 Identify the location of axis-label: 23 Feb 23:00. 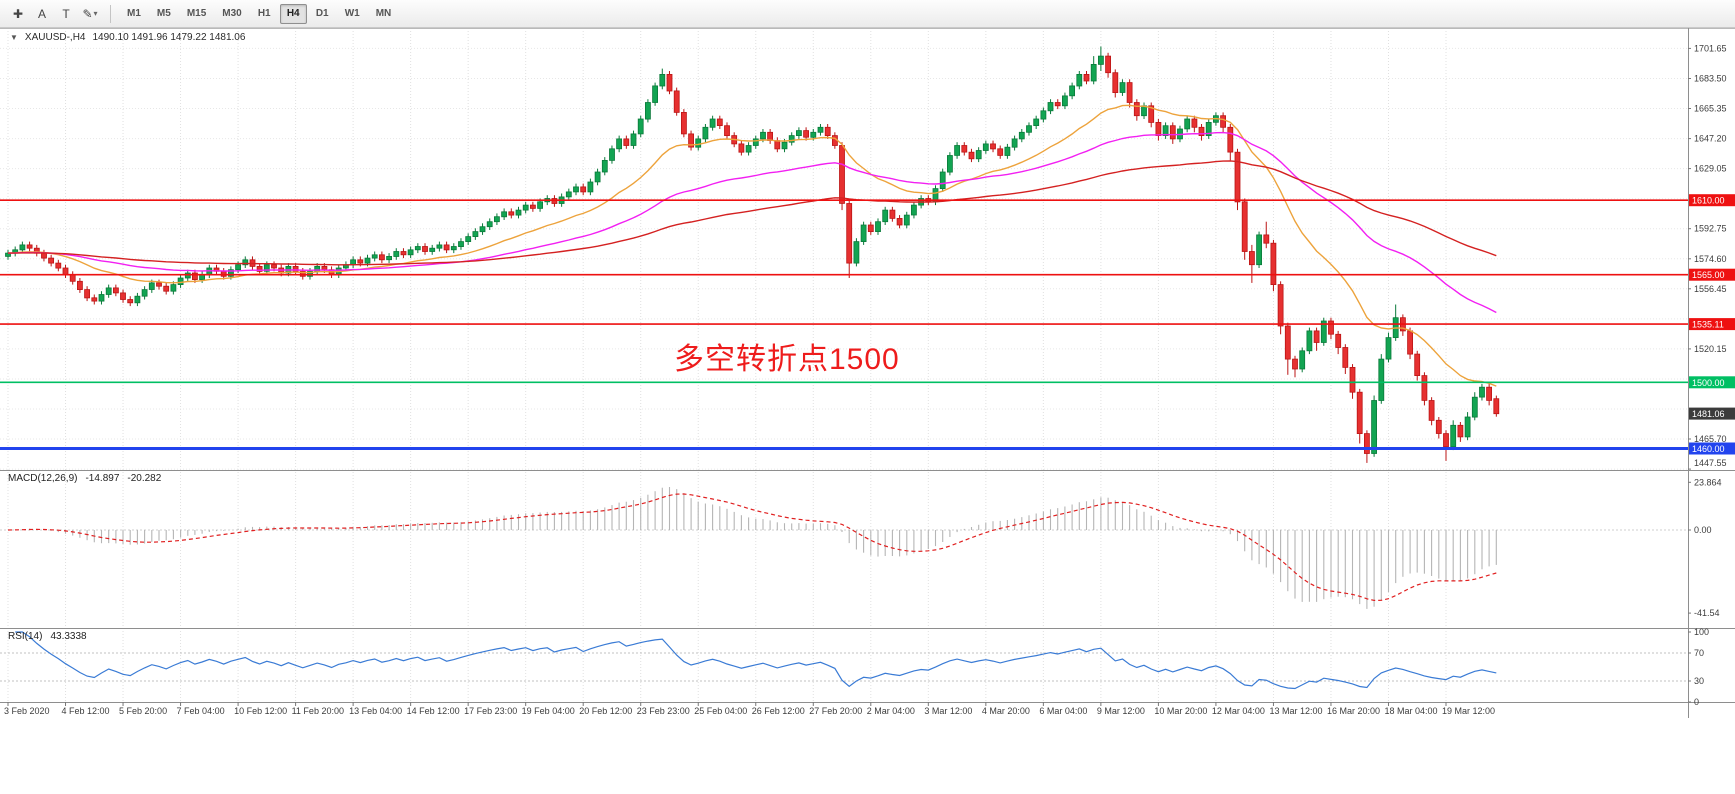
(663, 711).